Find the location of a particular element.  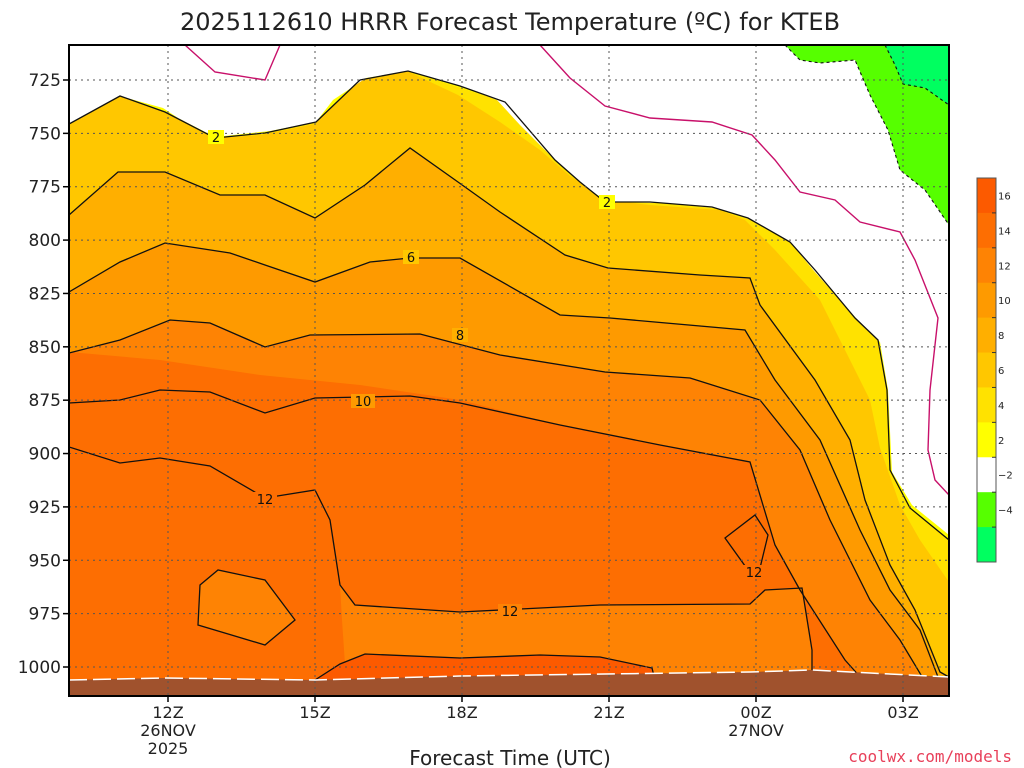

warm-cell-00z is located at coordinates (746, 542).